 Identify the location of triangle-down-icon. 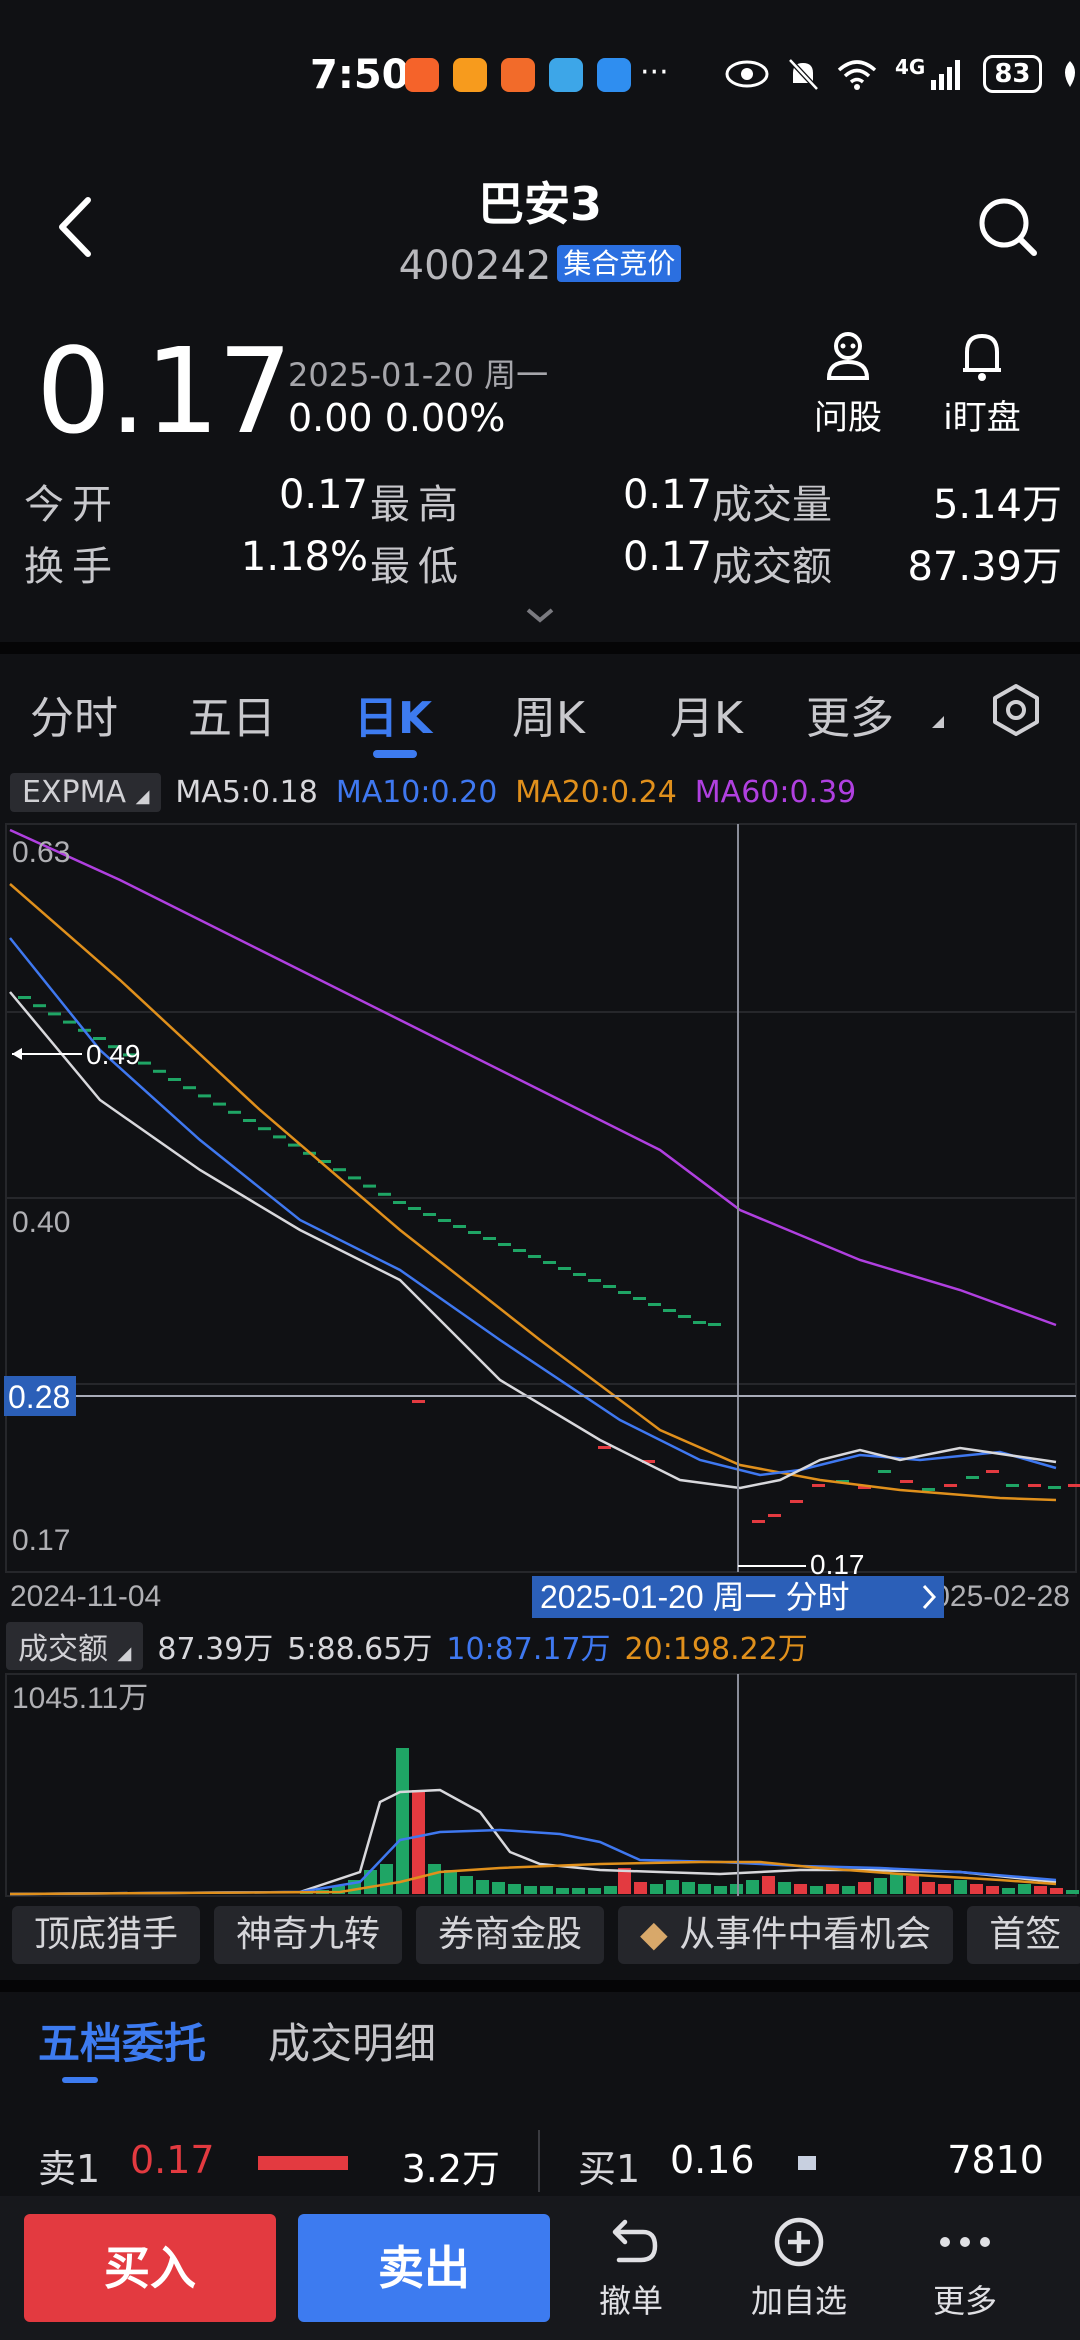
(938, 722).